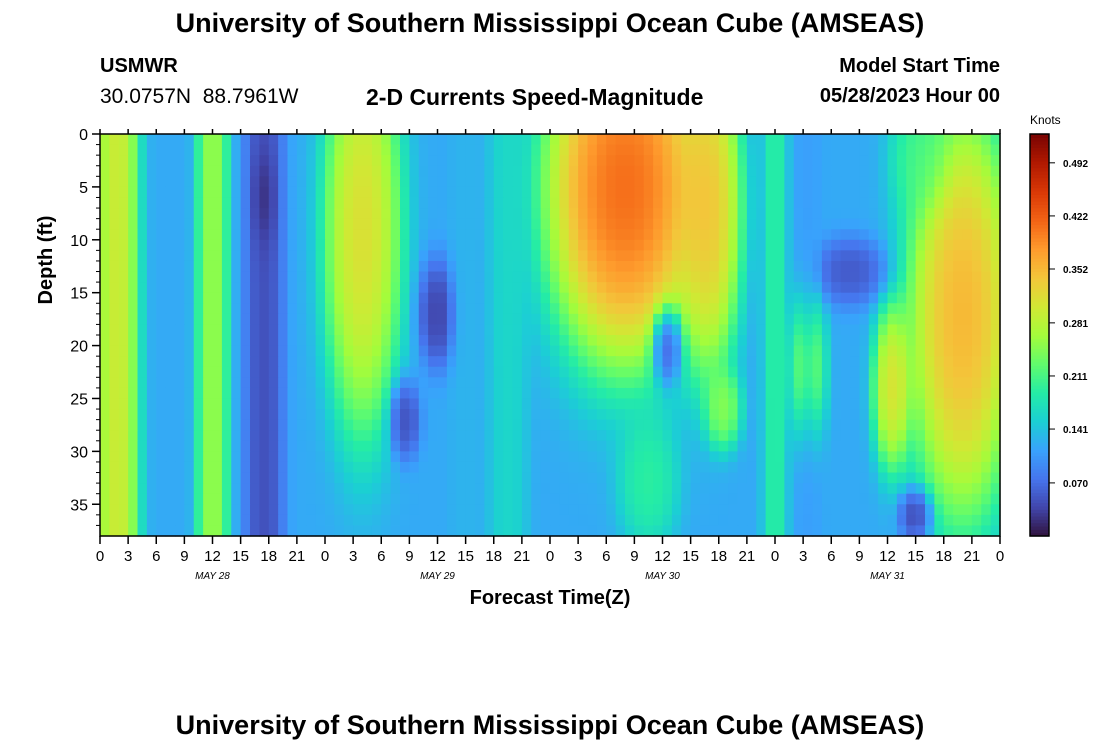 Image resolution: width=1100 pixels, height=750 pixels. What do you see at coordinates (887, 576) in the screenshot?
I see `day-label: MAY 31` at bounding box center [887, 576].